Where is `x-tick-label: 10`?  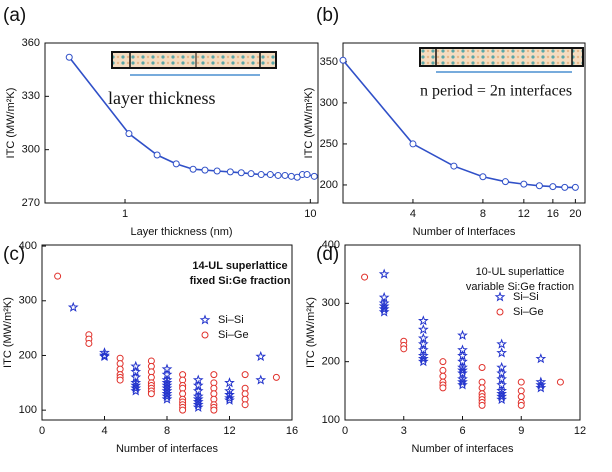
x-tick-label: 10 is located at coordinates (310, 214).